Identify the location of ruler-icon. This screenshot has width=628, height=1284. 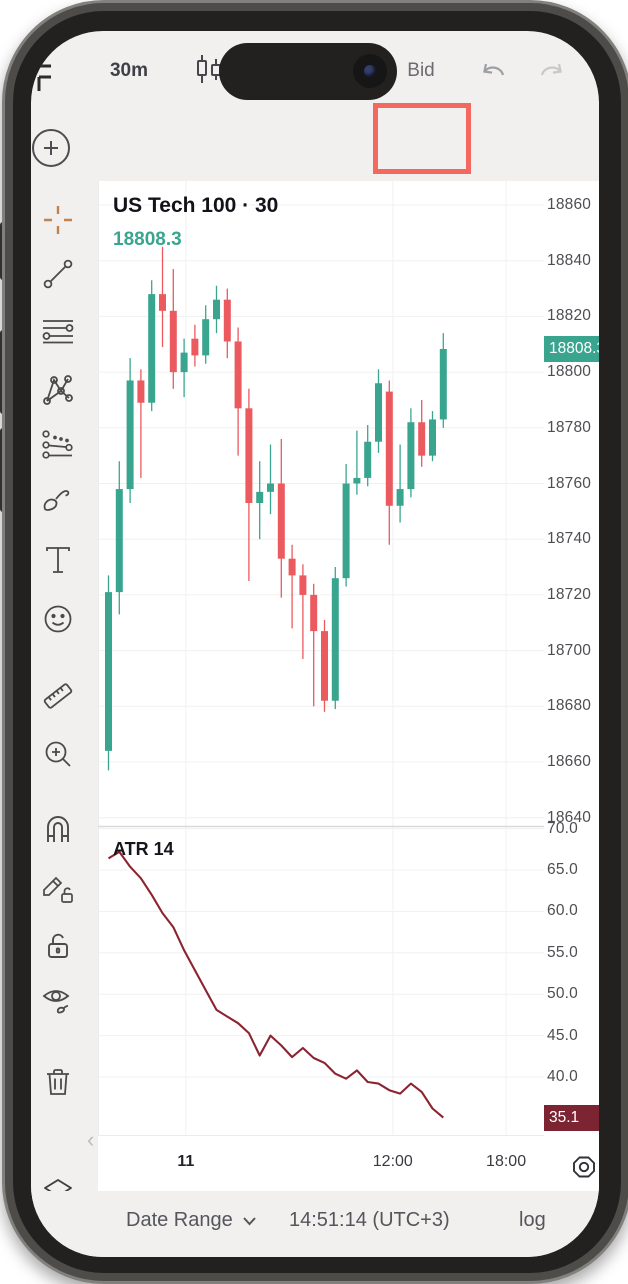
(58, 696).